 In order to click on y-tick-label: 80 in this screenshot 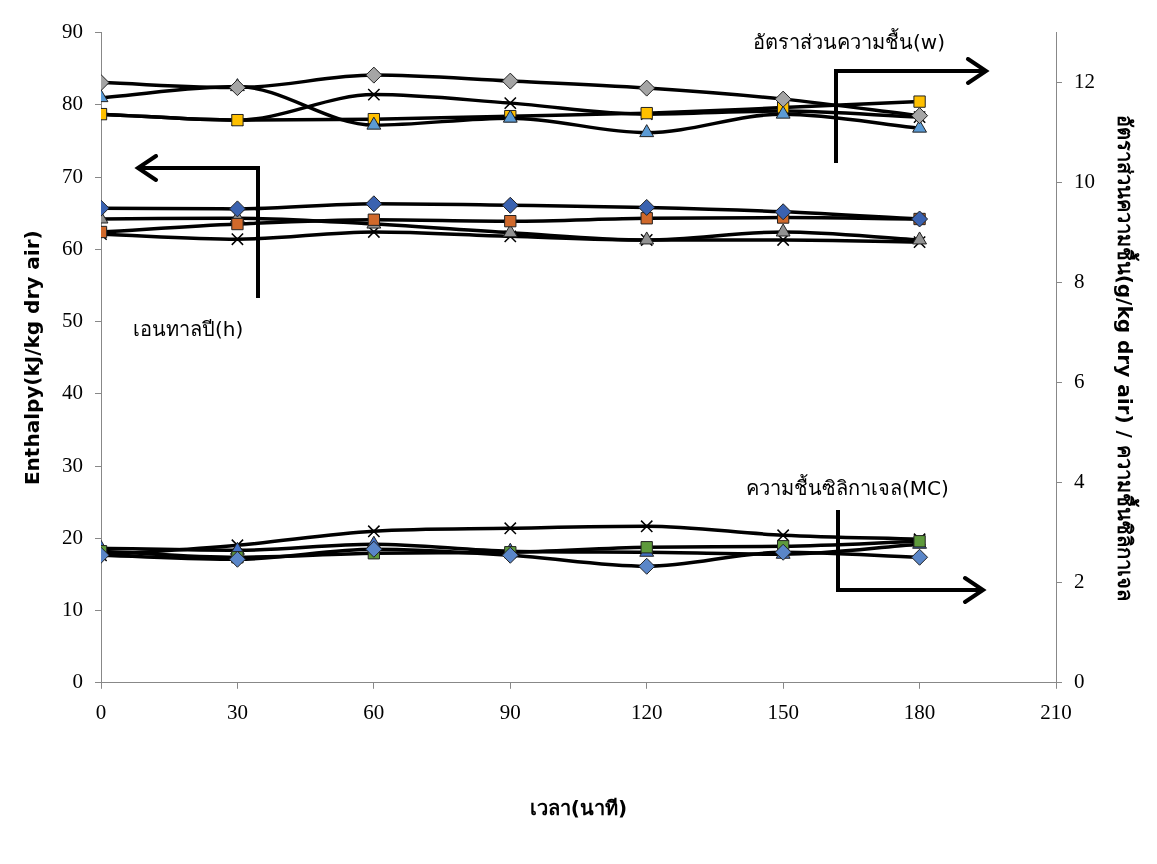, I will do `click(72, 103)`.